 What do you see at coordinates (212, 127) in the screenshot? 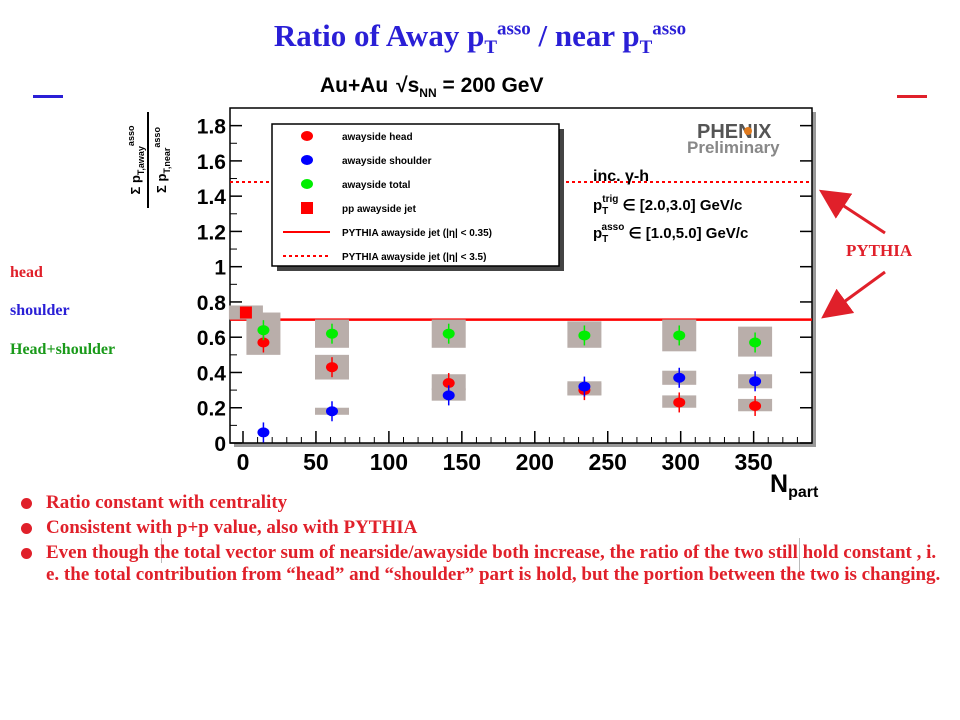
I see `y-tick-label: 1.8` at bounding box center [212, 127].